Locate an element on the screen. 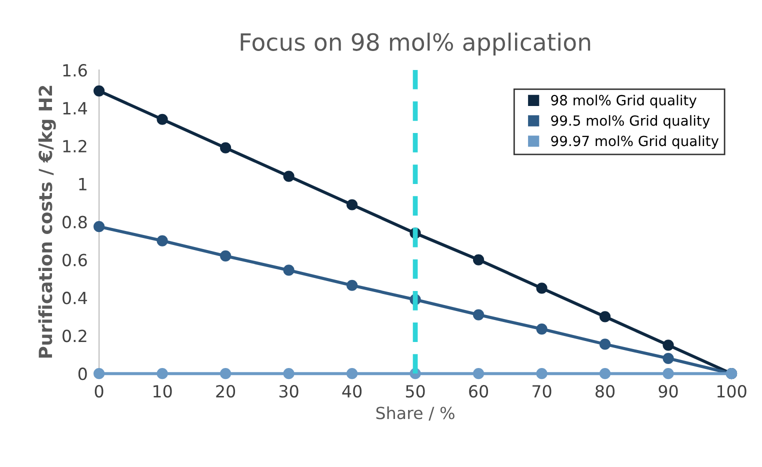 The height and width of the screenshot is (467, 762). legend-label: 99.5 mol% Grid quality is located at coordinates (630, 122).